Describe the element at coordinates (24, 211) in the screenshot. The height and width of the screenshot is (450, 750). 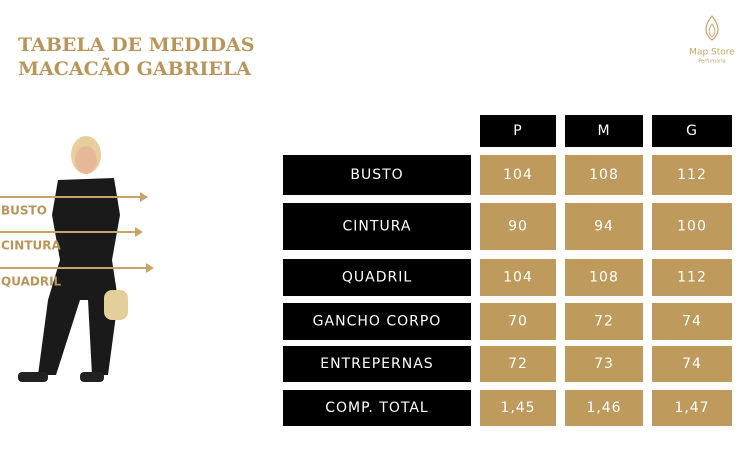
I see `measure-label: BUSTO` at that location.